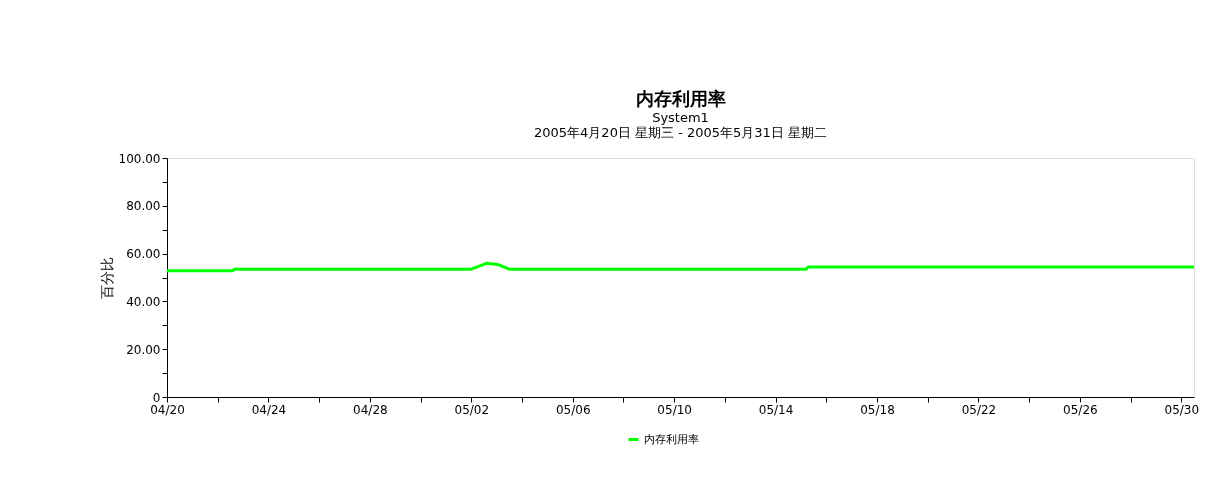  Describe the element at coordinates (680, 267) in the screenshot. I see `line-series` at that location.